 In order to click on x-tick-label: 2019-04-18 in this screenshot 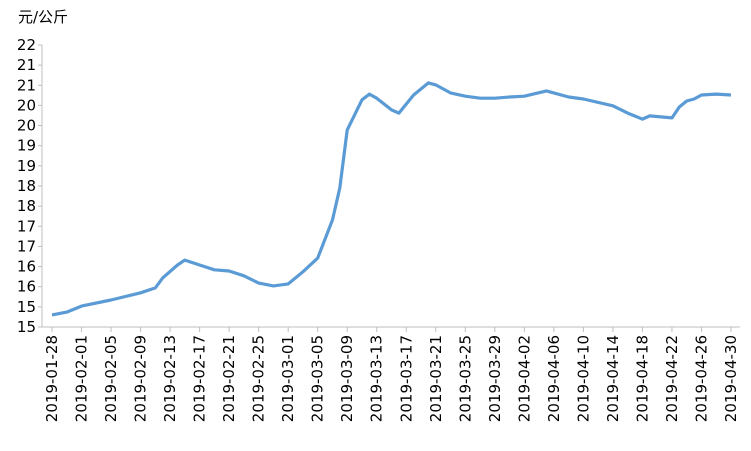, I will do `click(642, 378)`.